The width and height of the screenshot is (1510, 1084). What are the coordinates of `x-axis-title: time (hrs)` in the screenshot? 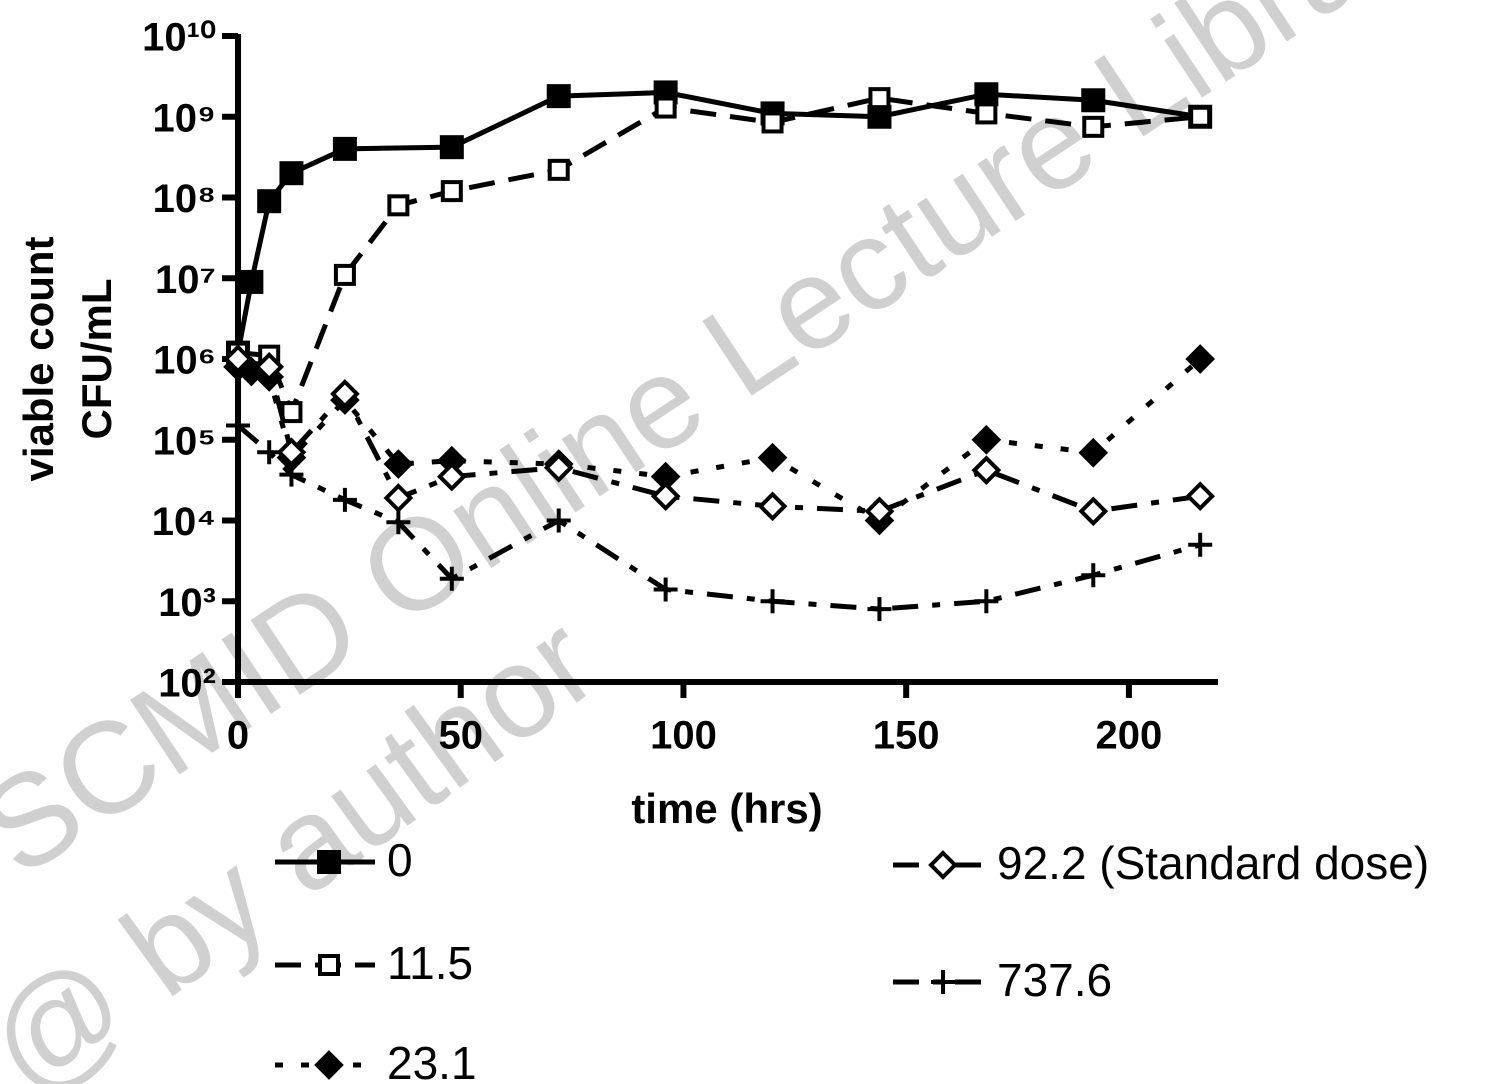 It's located at (726, 808).